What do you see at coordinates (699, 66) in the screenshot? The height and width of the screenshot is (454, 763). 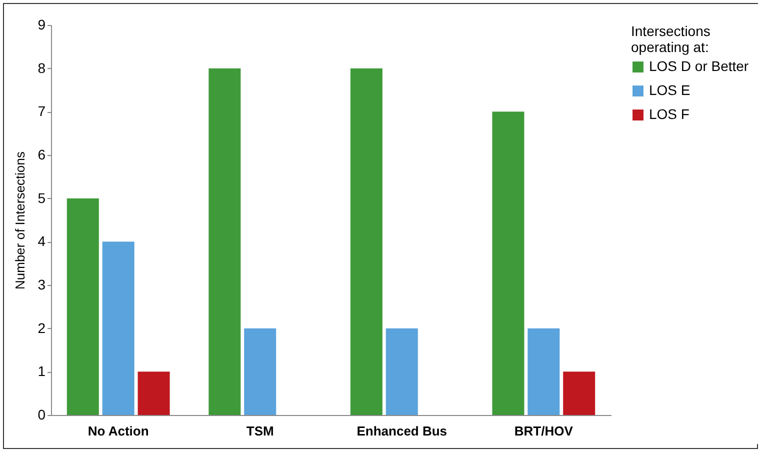 I see `legend-label: LOS D or Better` at bounding box center [699, 66].